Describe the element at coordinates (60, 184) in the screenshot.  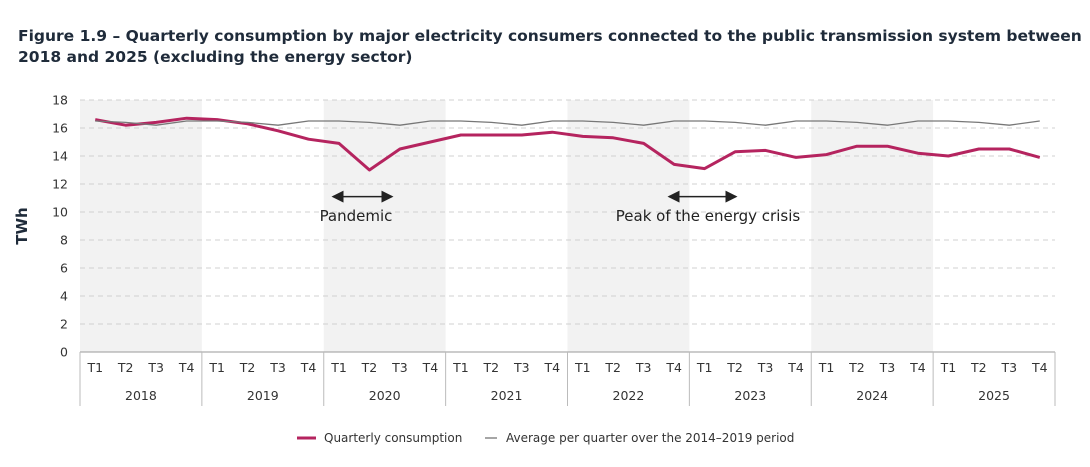
I see `y-tick-label: 12` at that location.